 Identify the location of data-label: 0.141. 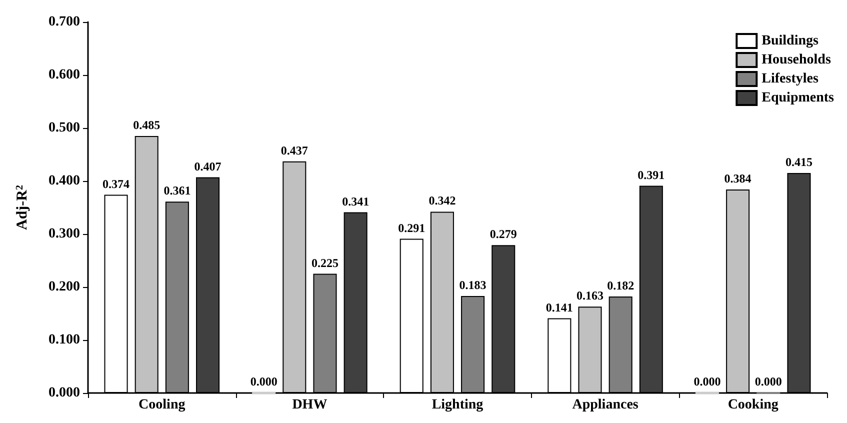
(559, 307).